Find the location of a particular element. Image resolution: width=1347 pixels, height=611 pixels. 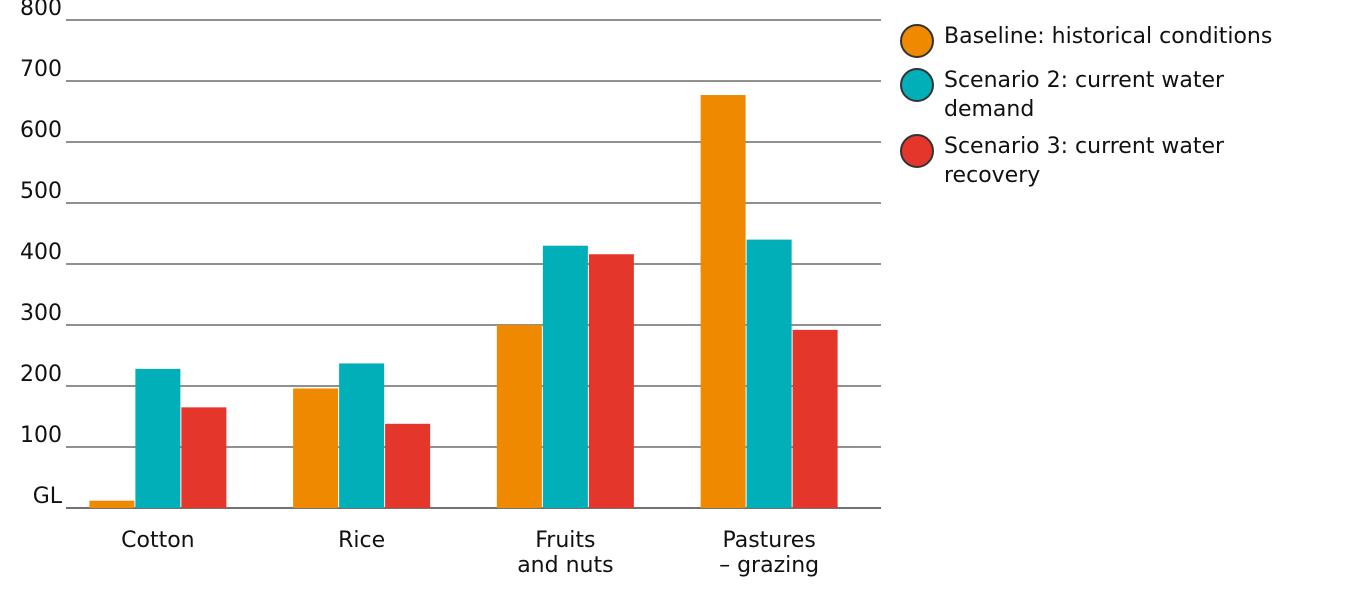

y-tick-label: 400 is located at coordinates (41, 252).